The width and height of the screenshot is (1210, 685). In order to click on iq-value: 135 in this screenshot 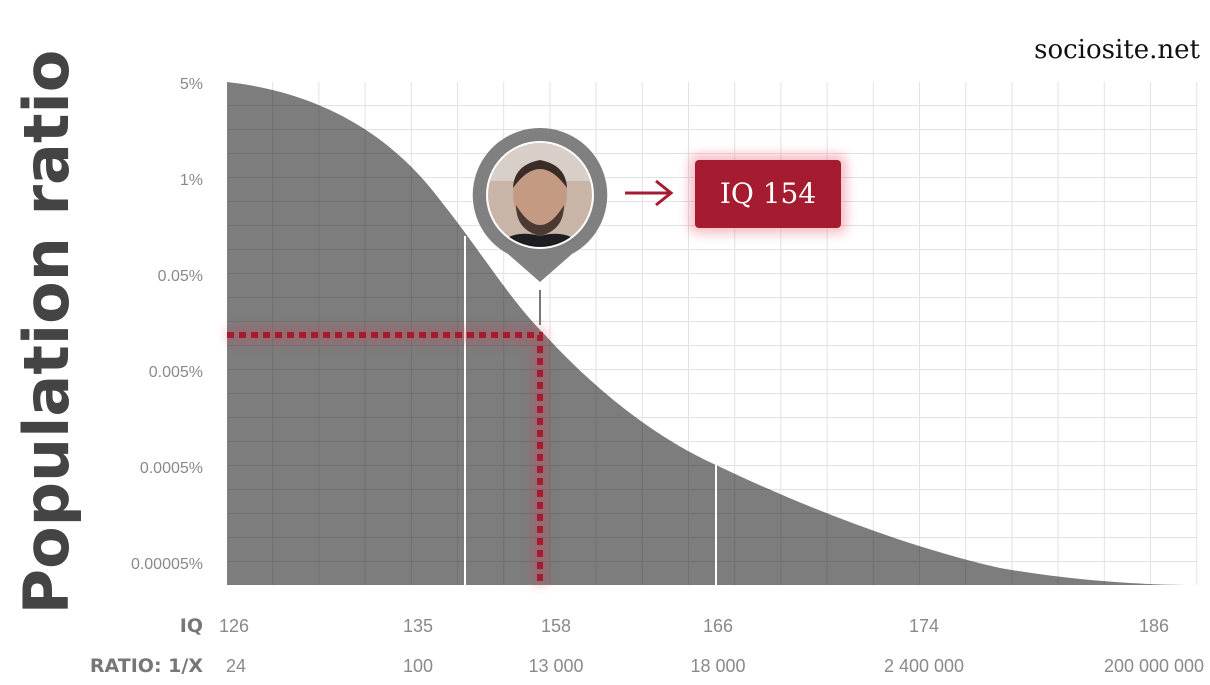, I will do `click(418, 626)`.